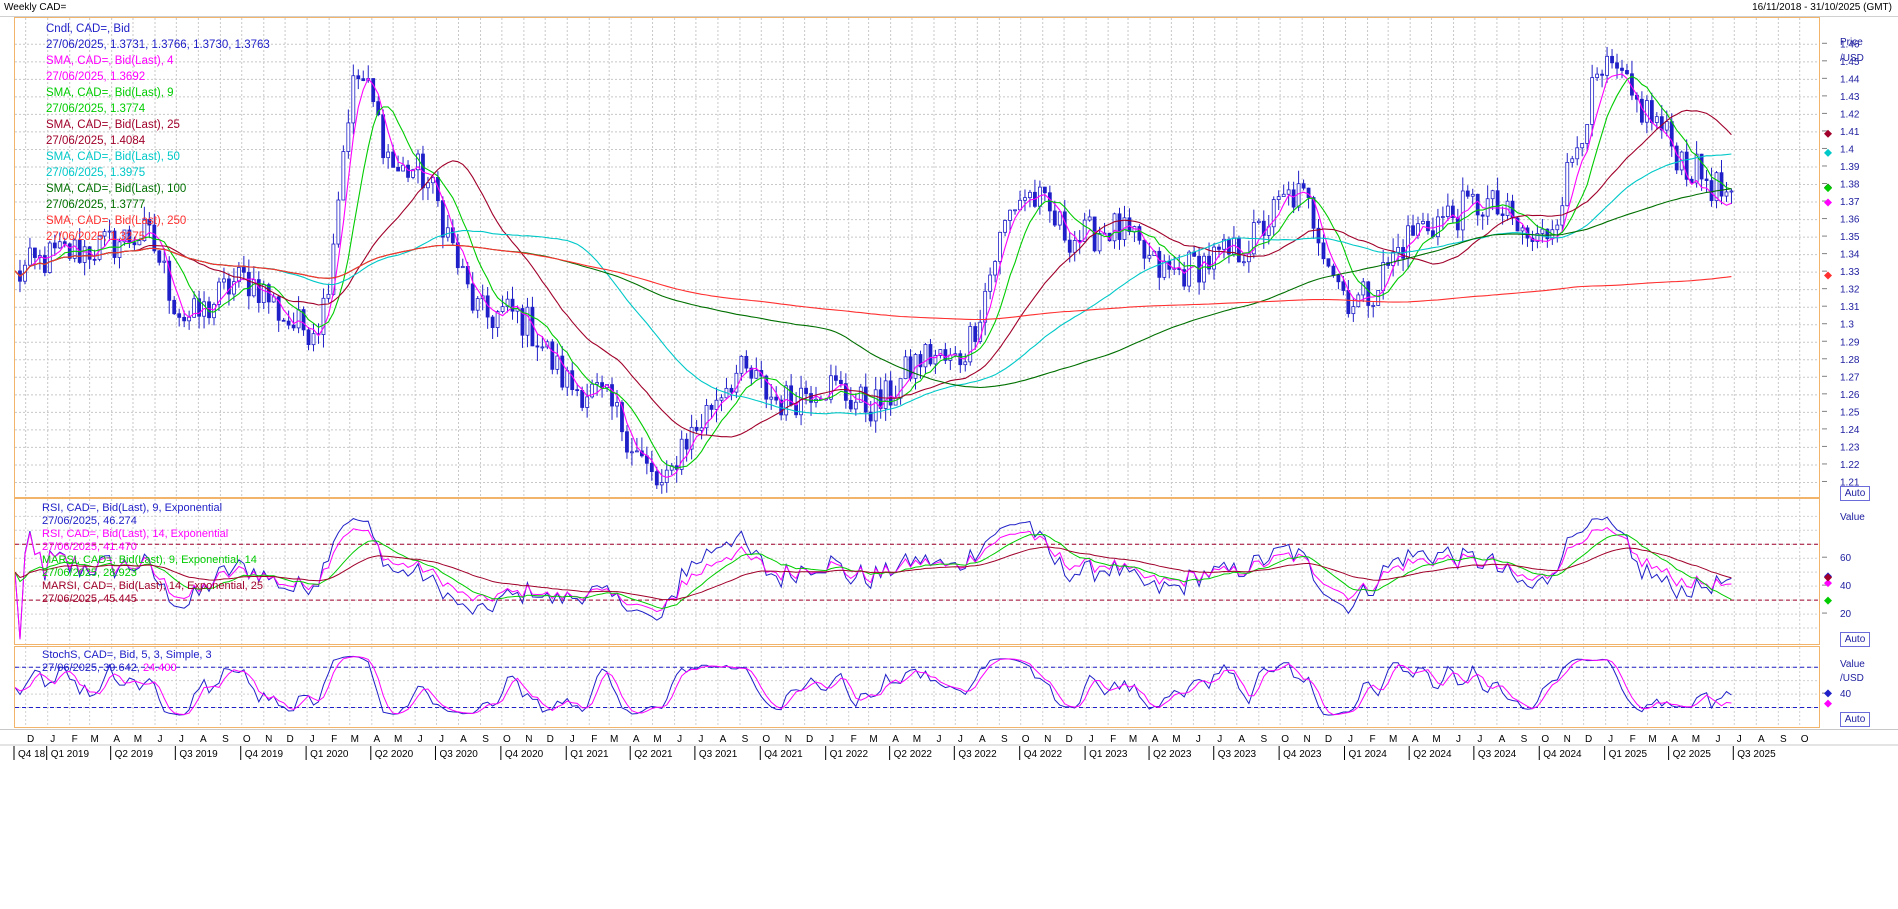 The image size is (1898, 909). Describe the element at coordinates (1846, 694) in the screenshot. I see `stoch-tick-label: 40` at that location.